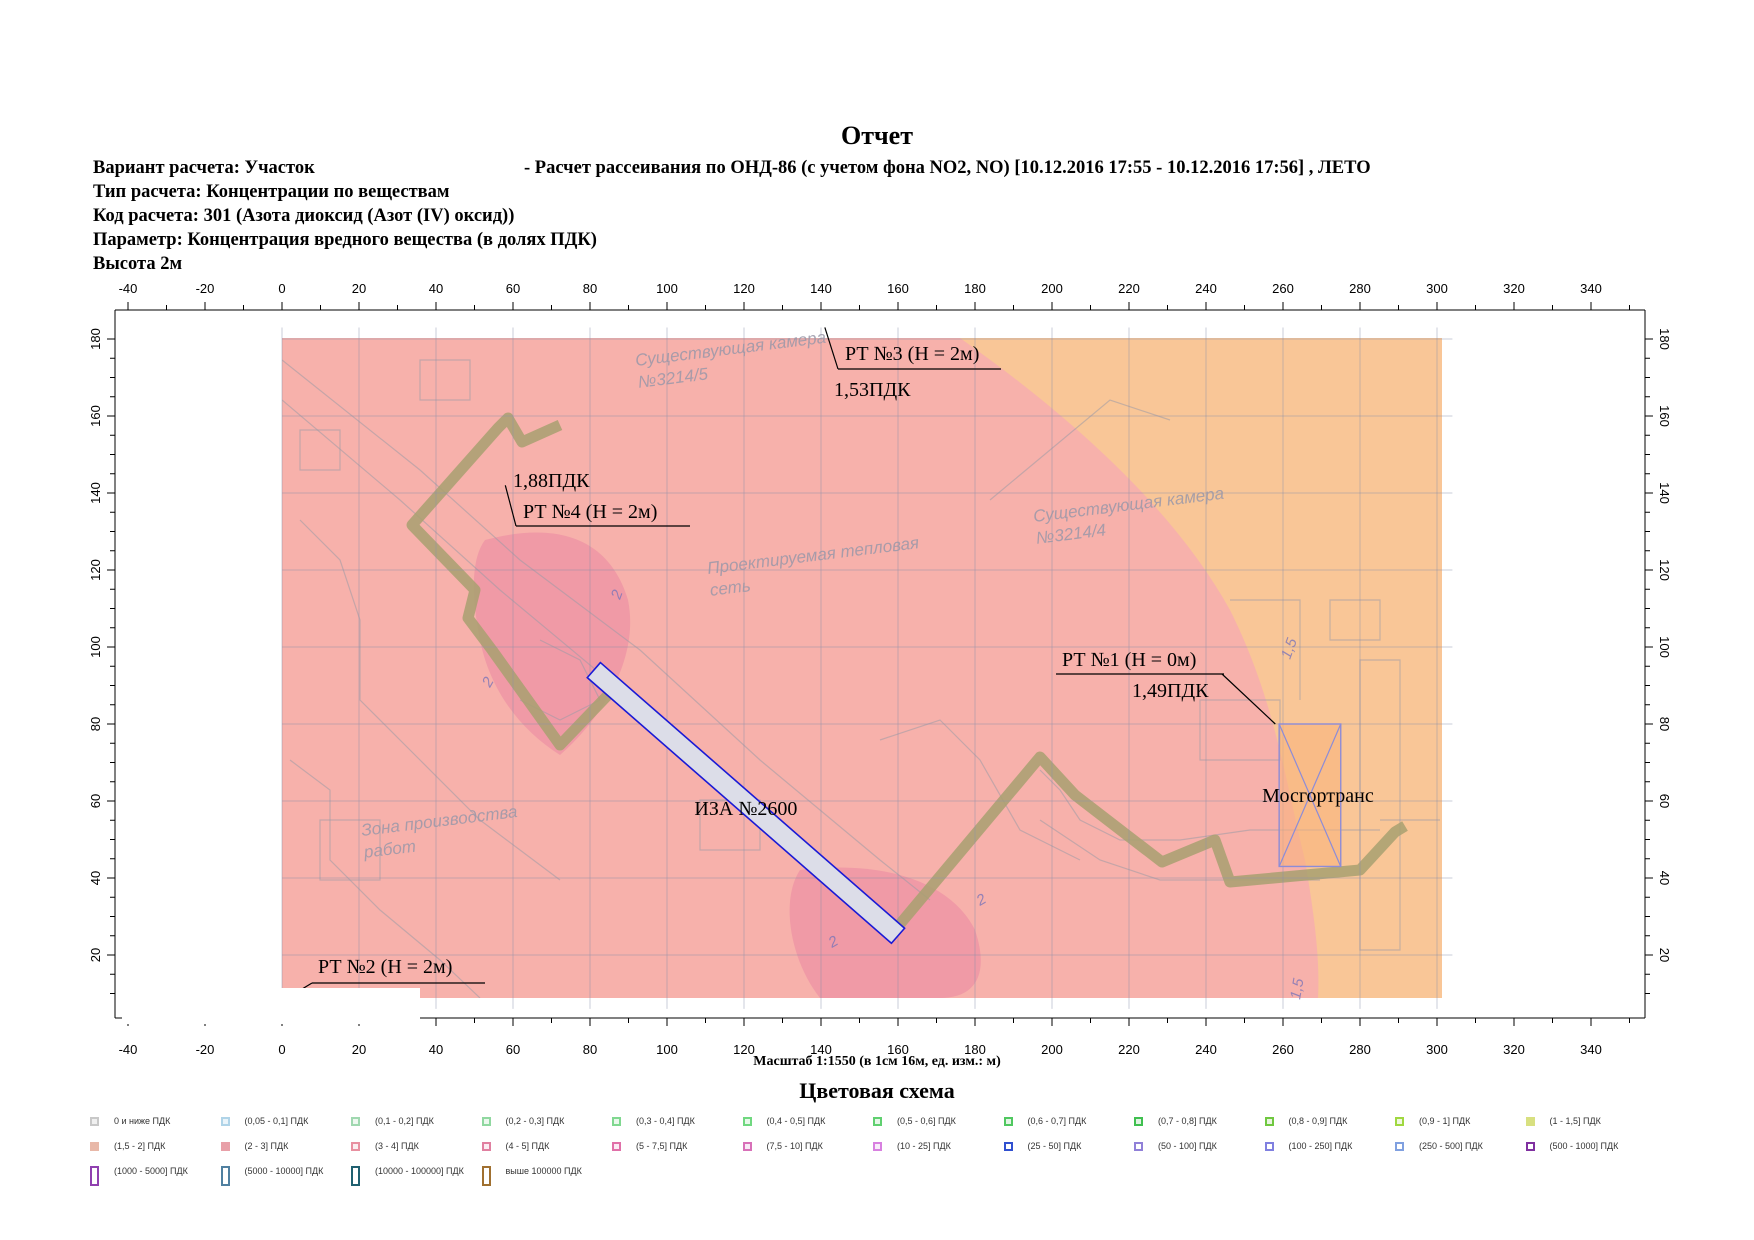 The image size is (1754, 1240). What do you see at coordinates (877, 1061) in the screenshot?
I see `scale-caption: Масштаб 1:1550 (в 1см 16м, ед. изм.: м)` at bounding box center [877, 1061].